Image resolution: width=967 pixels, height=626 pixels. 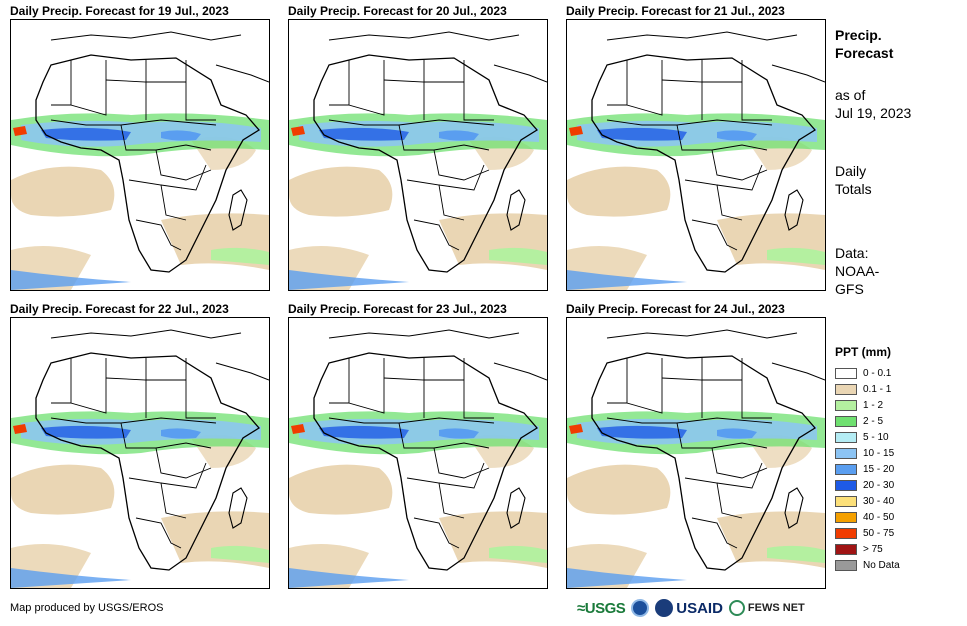 I want to click on legend-label: 20 - 30, so click(x=879, y=485).